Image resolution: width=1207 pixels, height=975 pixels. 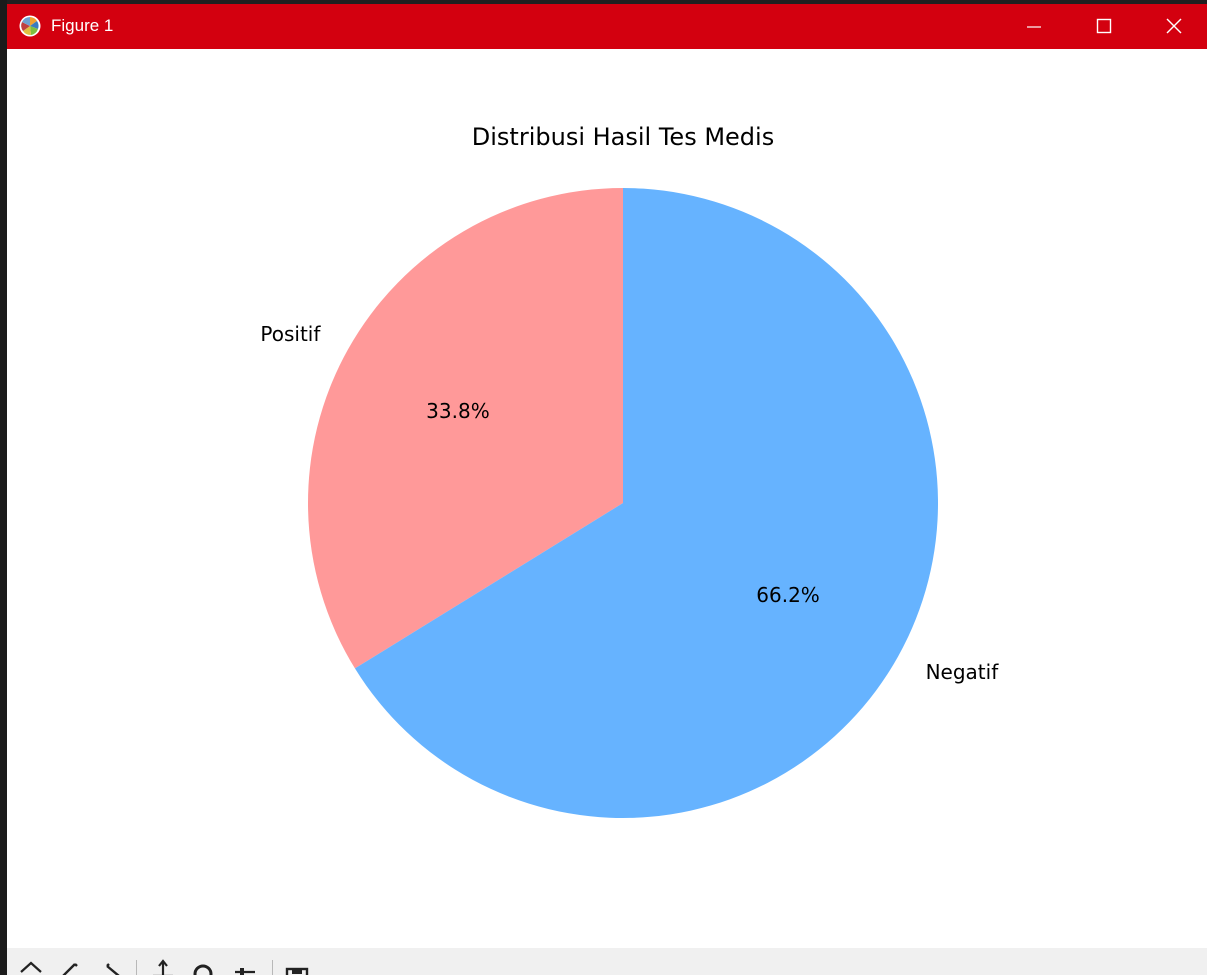 What do you see at coordinates (113, 966) in the screenshot?
I see `forward-icon` at bounding box center [113, 966].